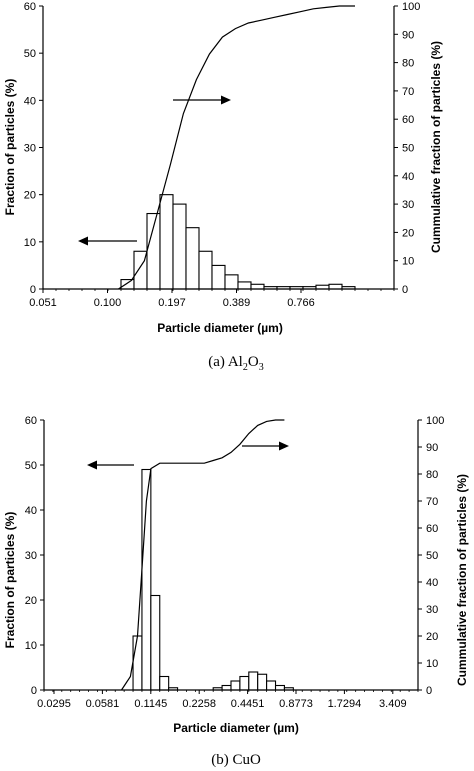  What do you see at coordinates (393, 704) in the screenshot?
I see `x-tick-label: 3.409` at bounding box center [393, 704].